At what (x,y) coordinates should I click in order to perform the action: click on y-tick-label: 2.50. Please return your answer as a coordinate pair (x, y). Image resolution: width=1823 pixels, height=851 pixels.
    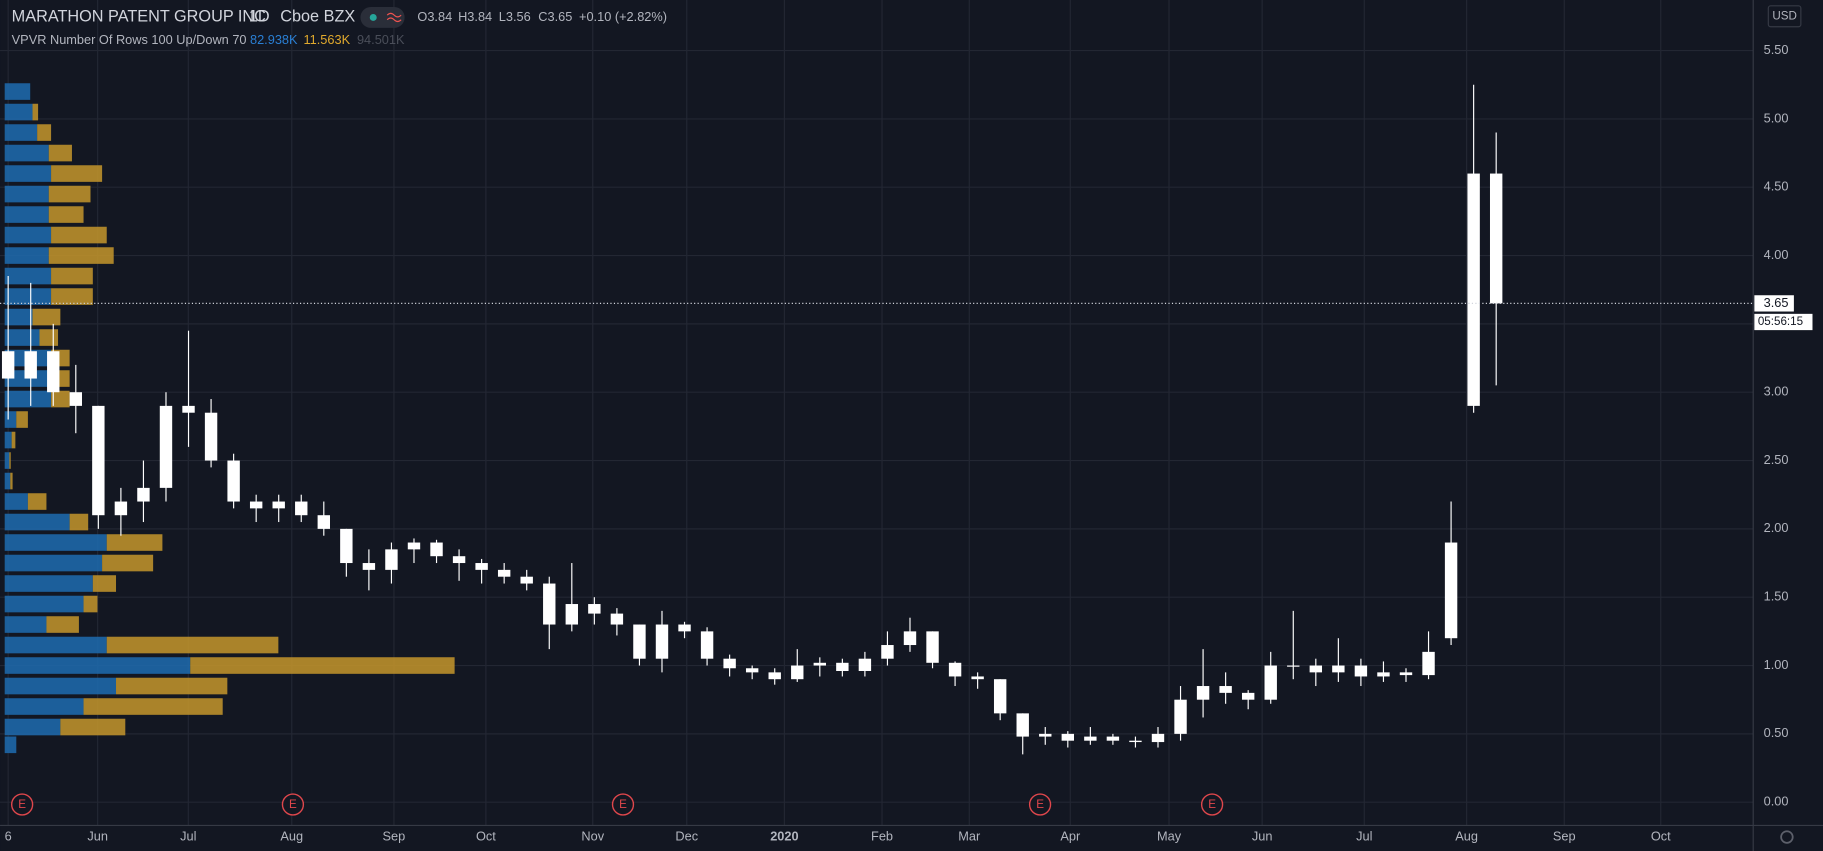
    Looking at the image, I should click on (1776, 459).